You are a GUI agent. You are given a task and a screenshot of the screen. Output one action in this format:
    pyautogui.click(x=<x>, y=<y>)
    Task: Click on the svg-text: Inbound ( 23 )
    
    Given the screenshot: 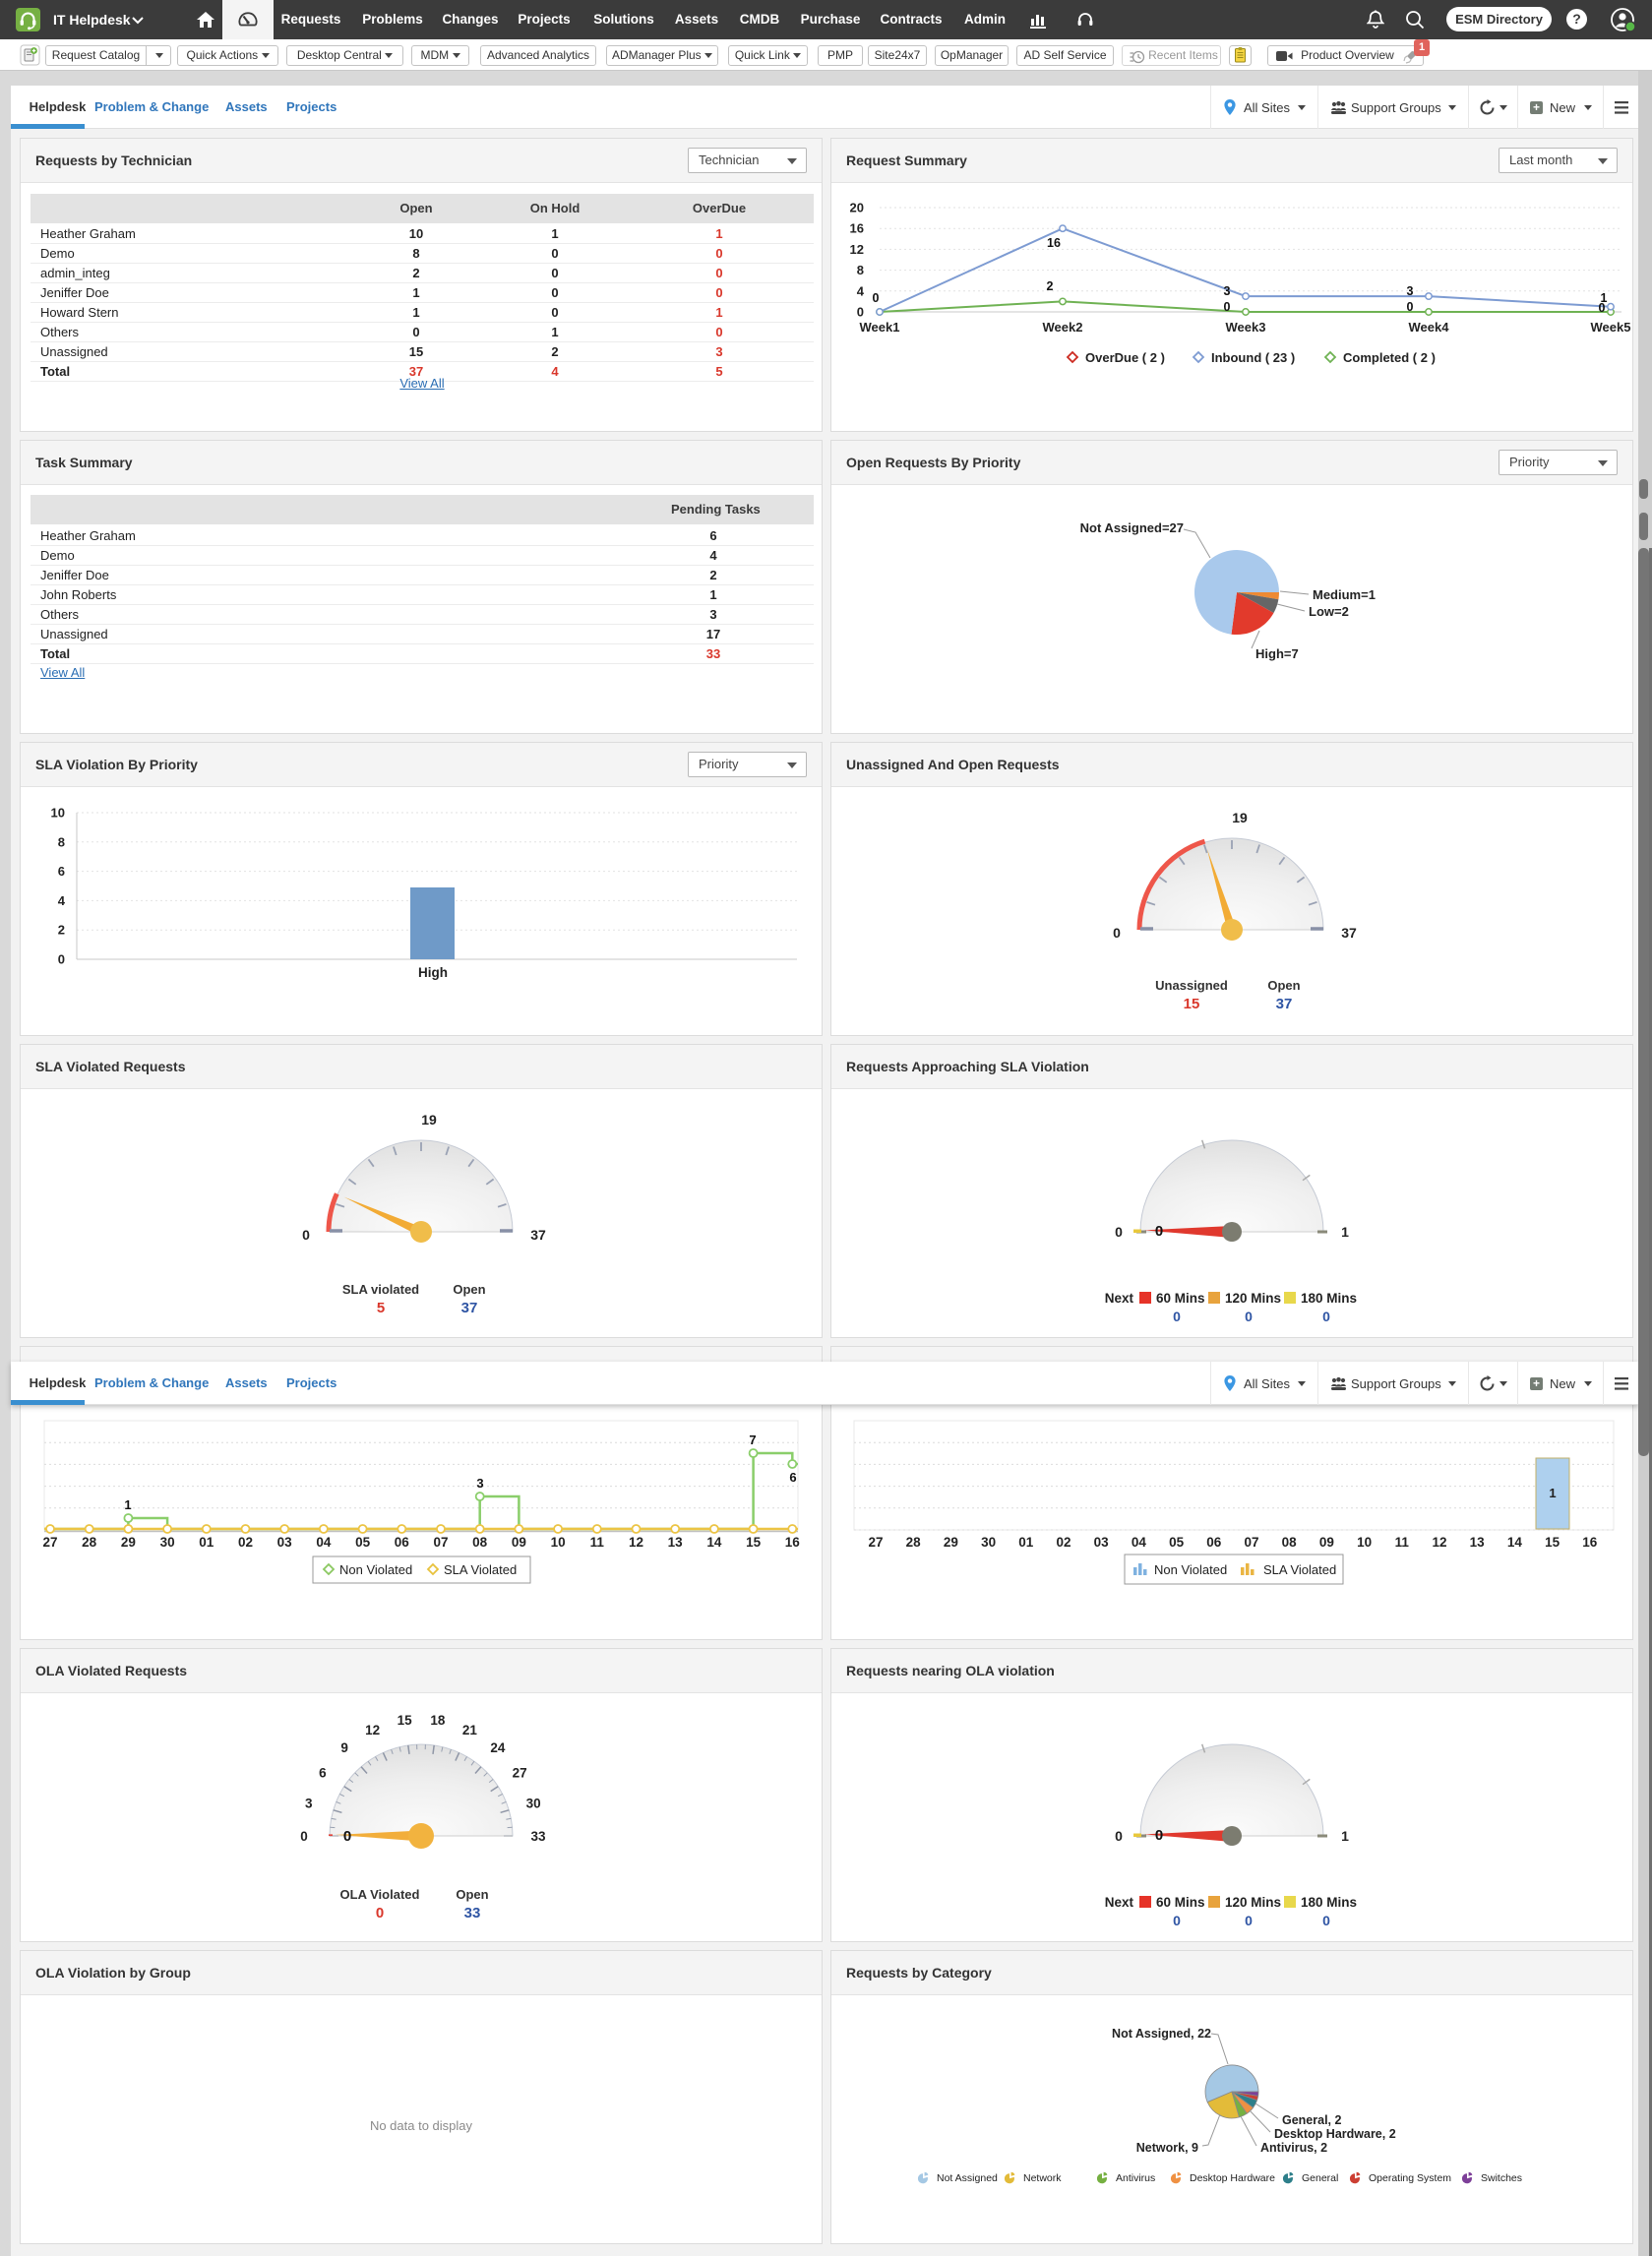 What is the action you would take?
    pyautogui.click(x=1253, y=357)
    